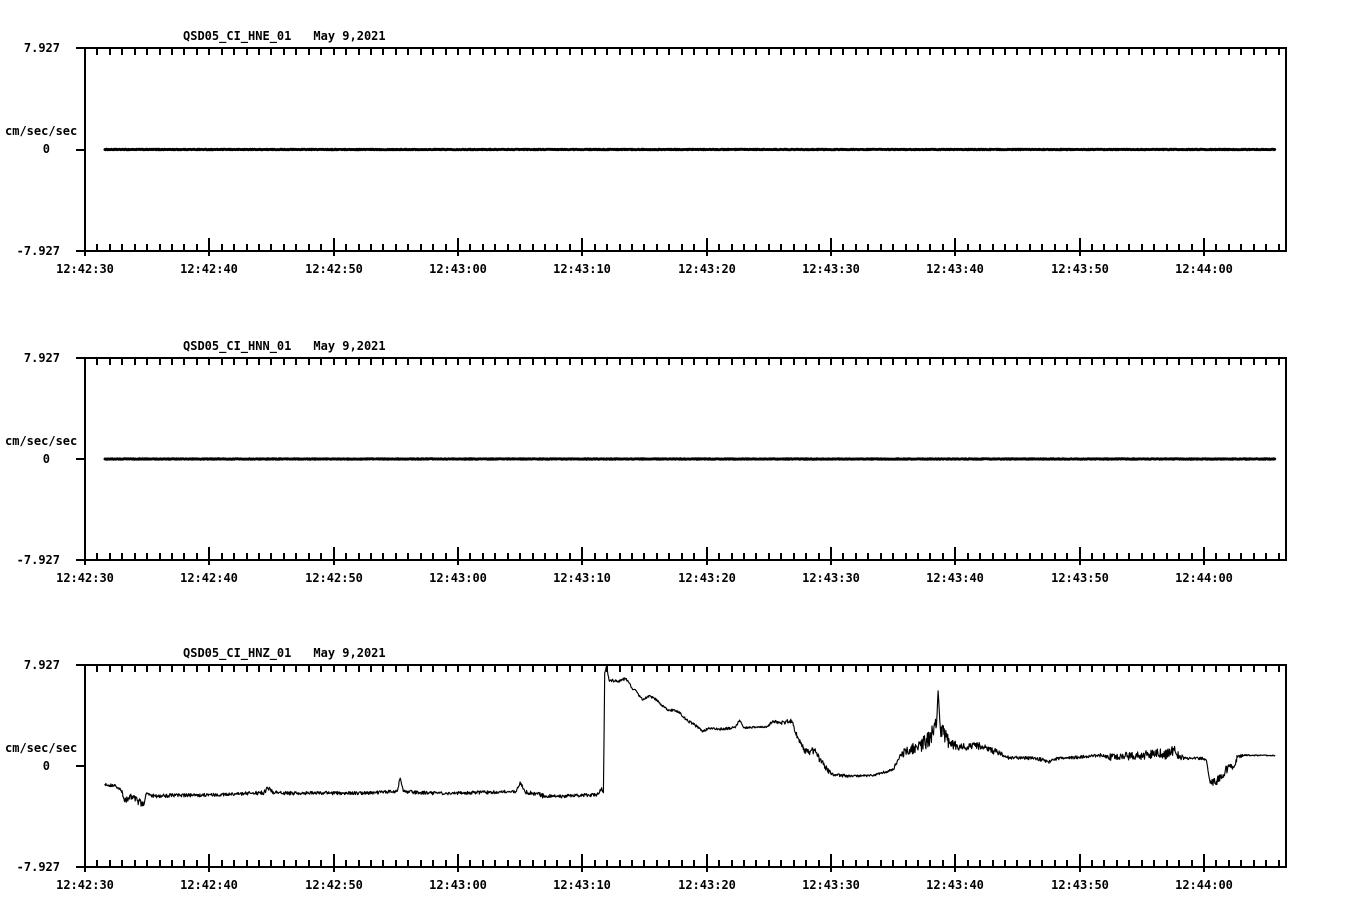  I want to click on panel-title-row: QSD05_CI_HNE_01 May 9,2021, so click(284, 36).